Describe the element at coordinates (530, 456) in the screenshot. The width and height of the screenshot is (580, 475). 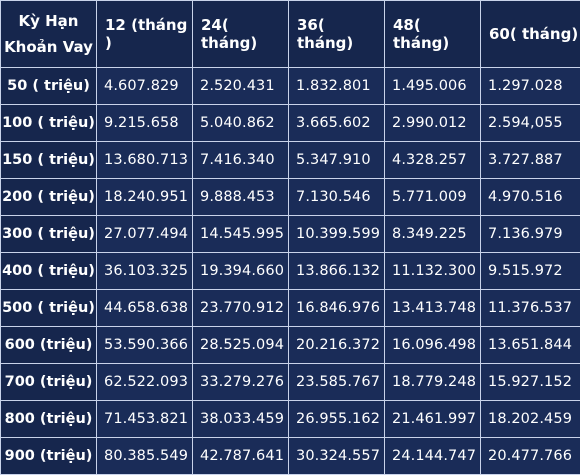
I see `table-cell-payment: 20.477.766` at that location.